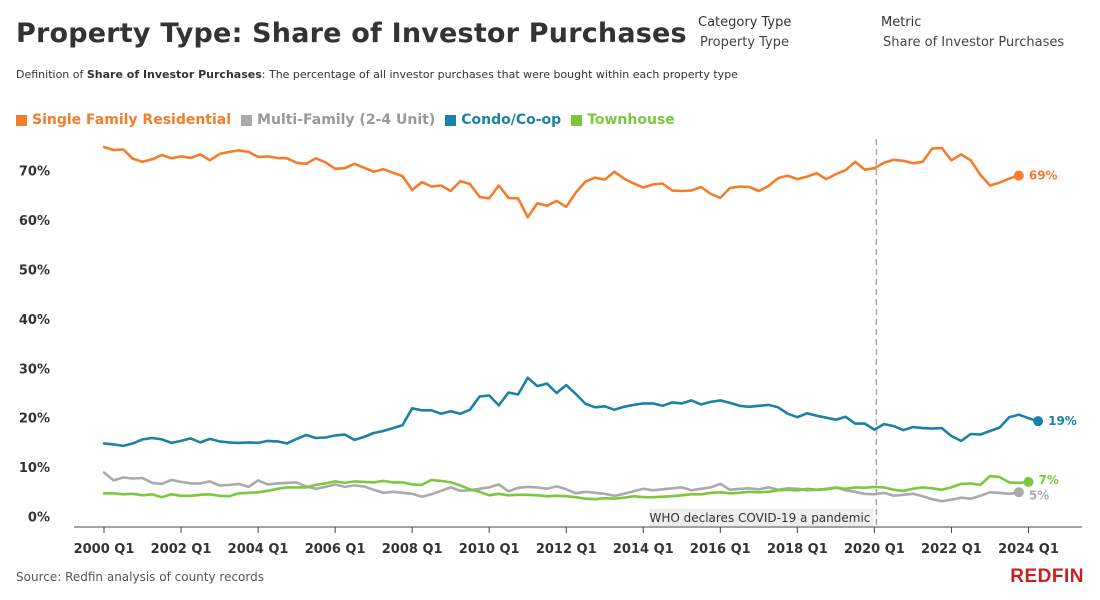 The width and height of the screenshot is (1100, 600). What do you see at coordinates (34, 369) in the screenshot?
I see `y-tick-label: 30%` at bounding box center [34, 369].